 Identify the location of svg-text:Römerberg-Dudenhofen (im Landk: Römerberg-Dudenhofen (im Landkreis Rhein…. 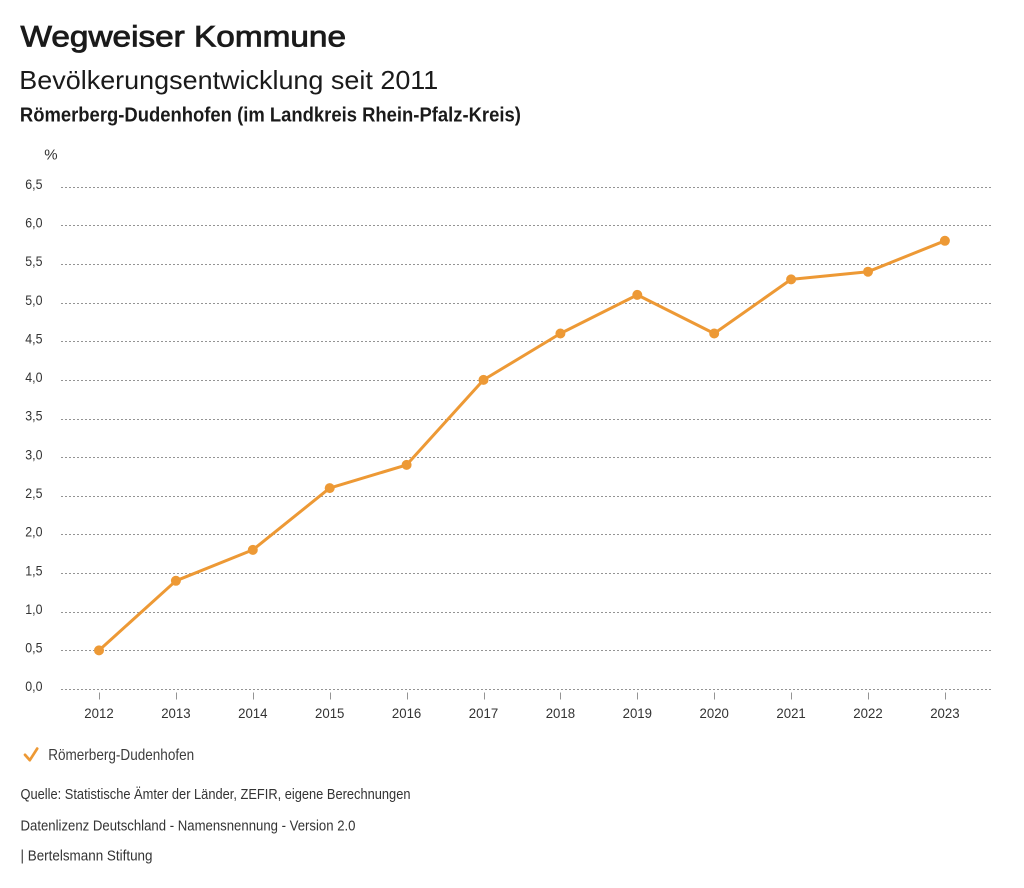
(270, 116).